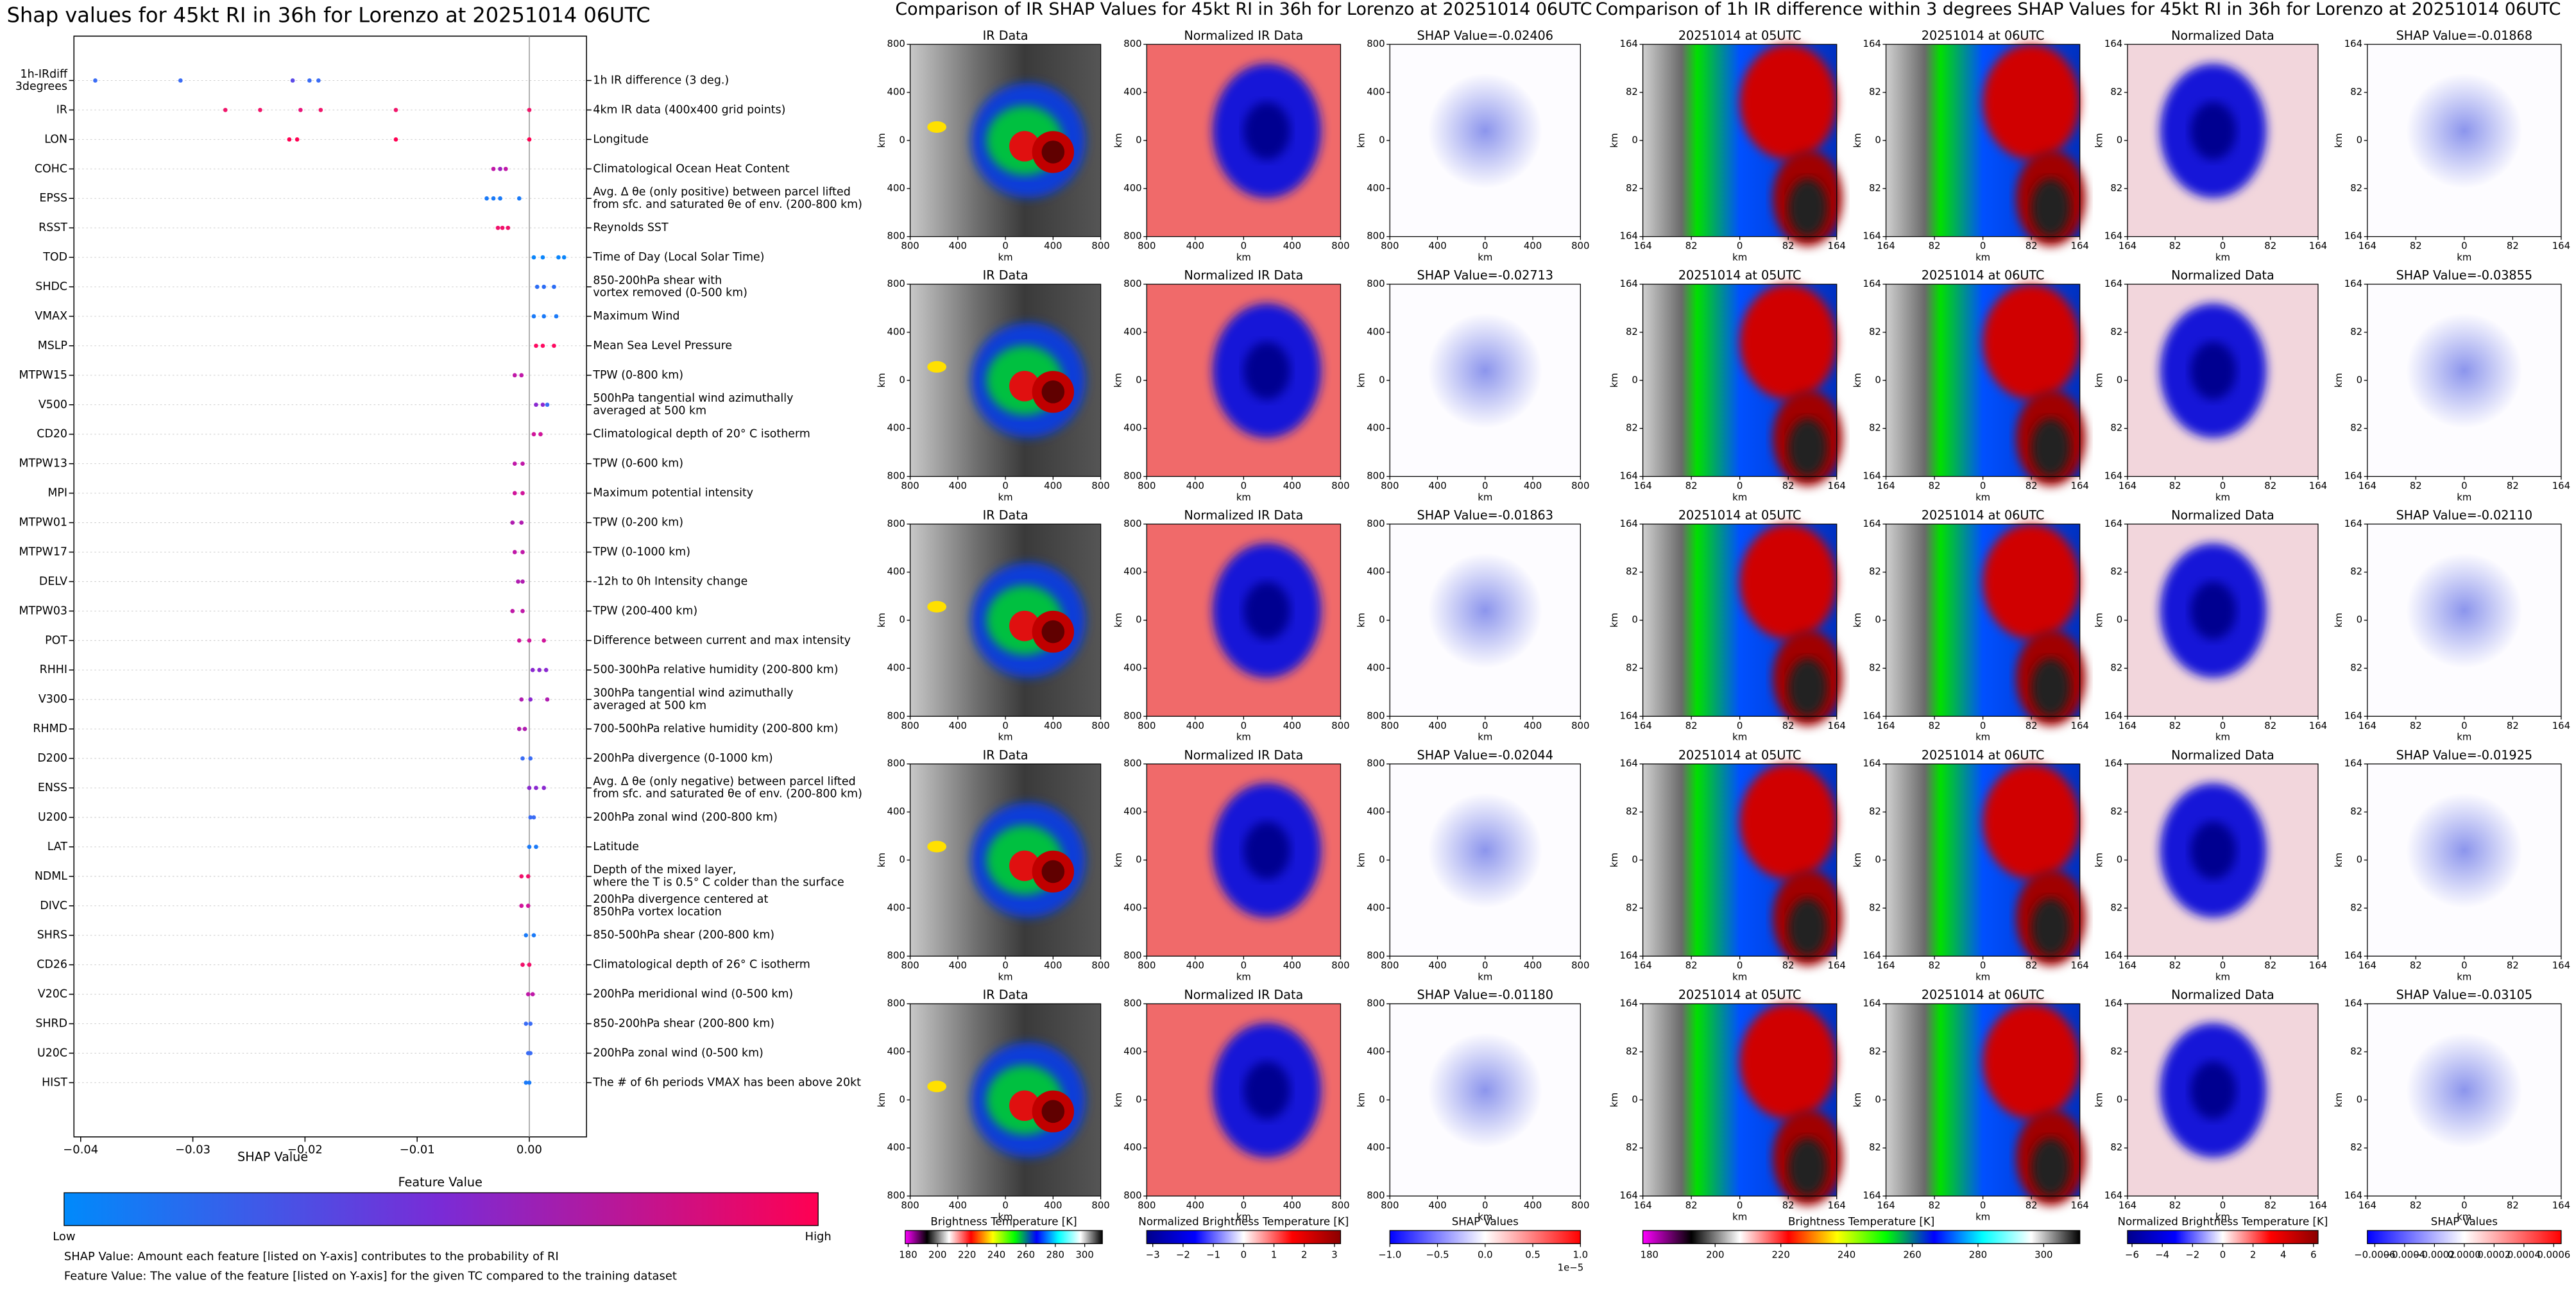 Image resolution: width=2576 pixels, height=1289 pixels. I want to click on colorbar-tick-label: 1, so click(1274, 1254).